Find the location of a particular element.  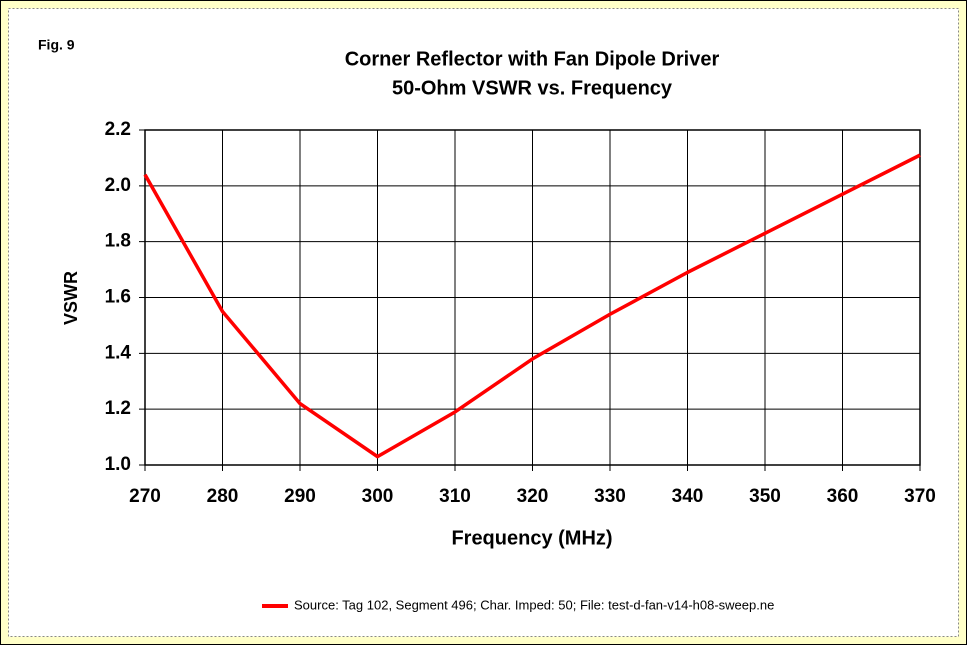

y-tick-label: 1.4 is located at coordinates (118, 352).